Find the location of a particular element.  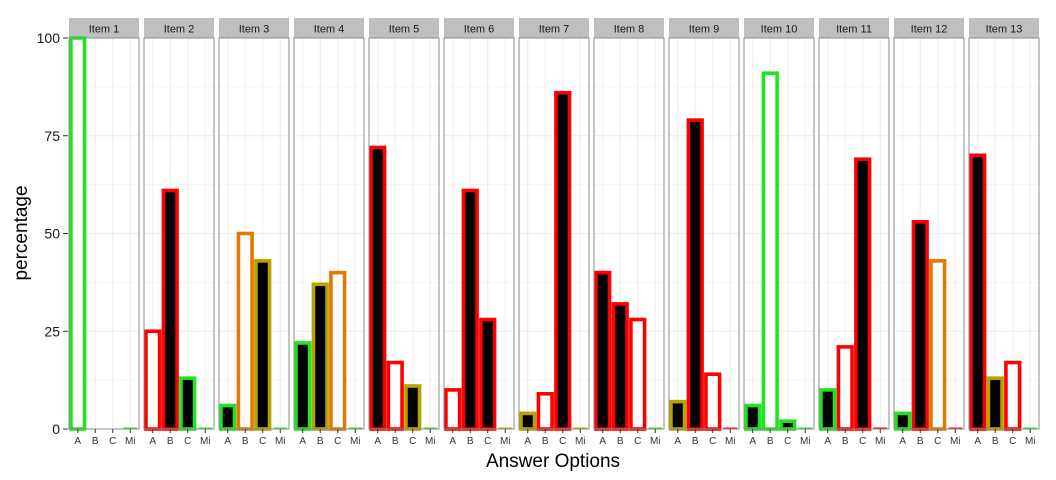

facet-panel: Item 3 A B C Mi is located at coordinates (254, 232).